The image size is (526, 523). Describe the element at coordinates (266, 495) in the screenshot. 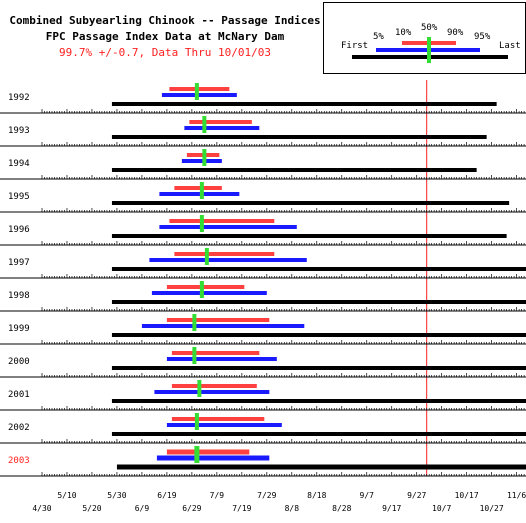

I see `x-tick-label: 7/29` at that location.